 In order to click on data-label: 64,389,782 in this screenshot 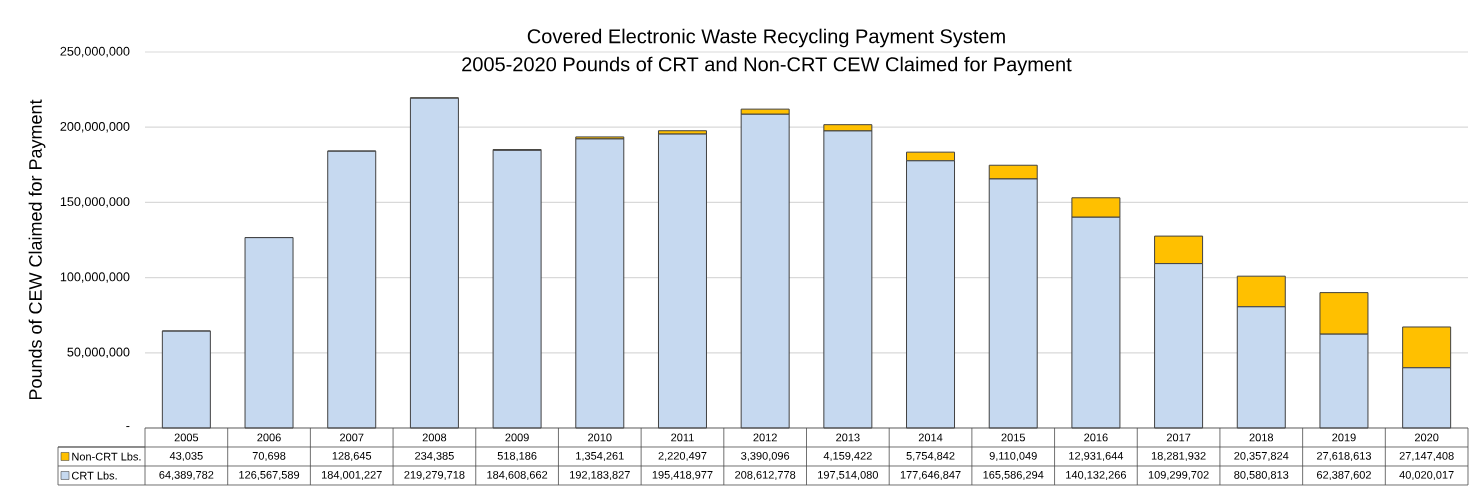, I will do `click(186, 475)`.